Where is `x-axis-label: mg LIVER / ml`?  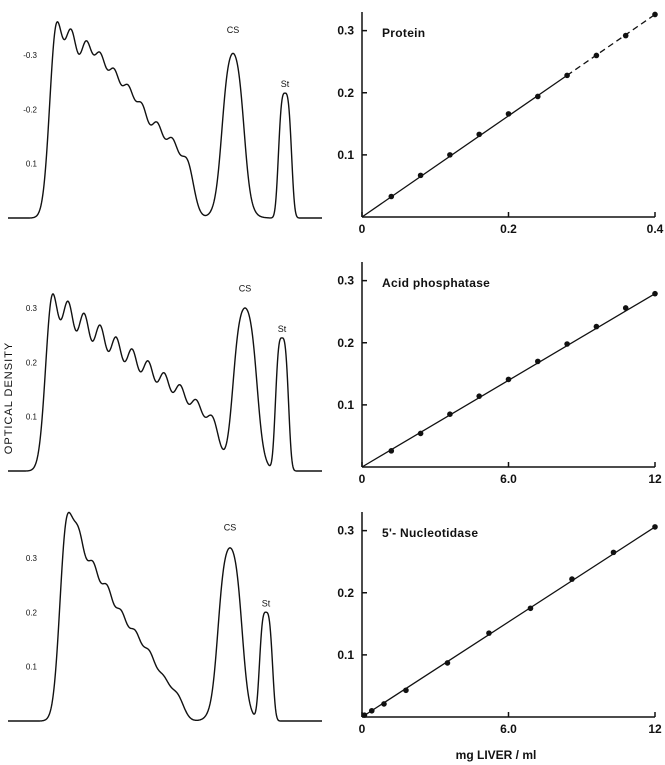 x-axis-label: mg LIVER / ml is located at coordinates (496, 755).